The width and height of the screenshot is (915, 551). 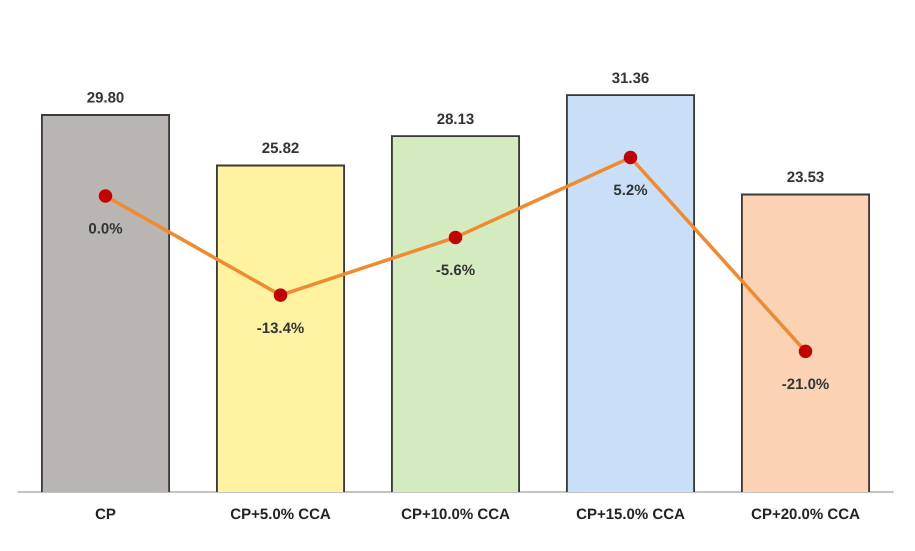 I want to click on data-label: 0.0%, so click(x=105, y=229).